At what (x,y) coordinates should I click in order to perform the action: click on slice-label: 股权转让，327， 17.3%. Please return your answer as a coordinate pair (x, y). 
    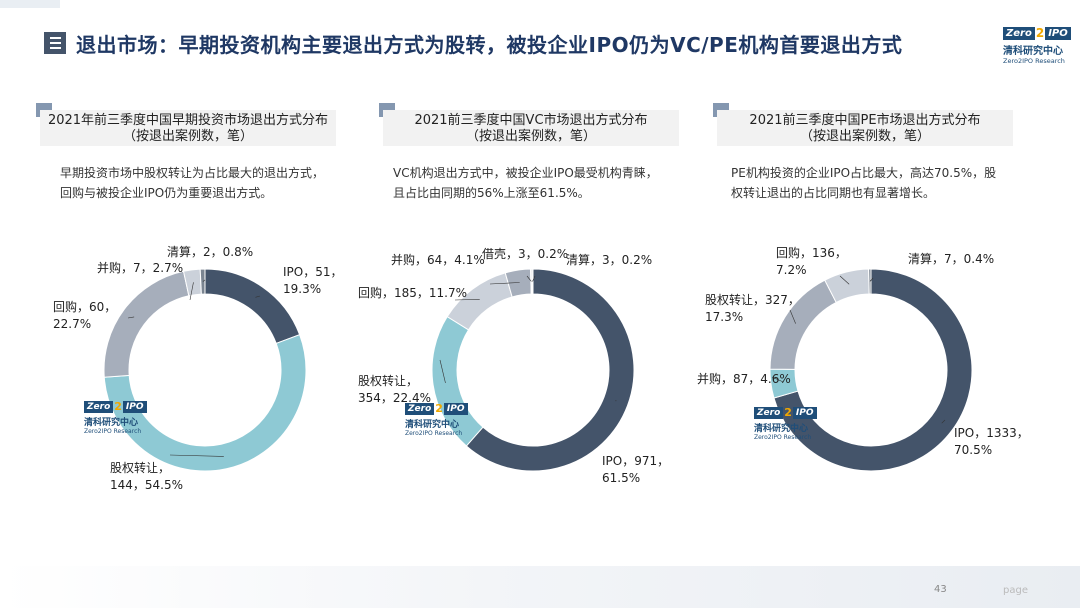
    Looking at the image, I should click on (752, 308).